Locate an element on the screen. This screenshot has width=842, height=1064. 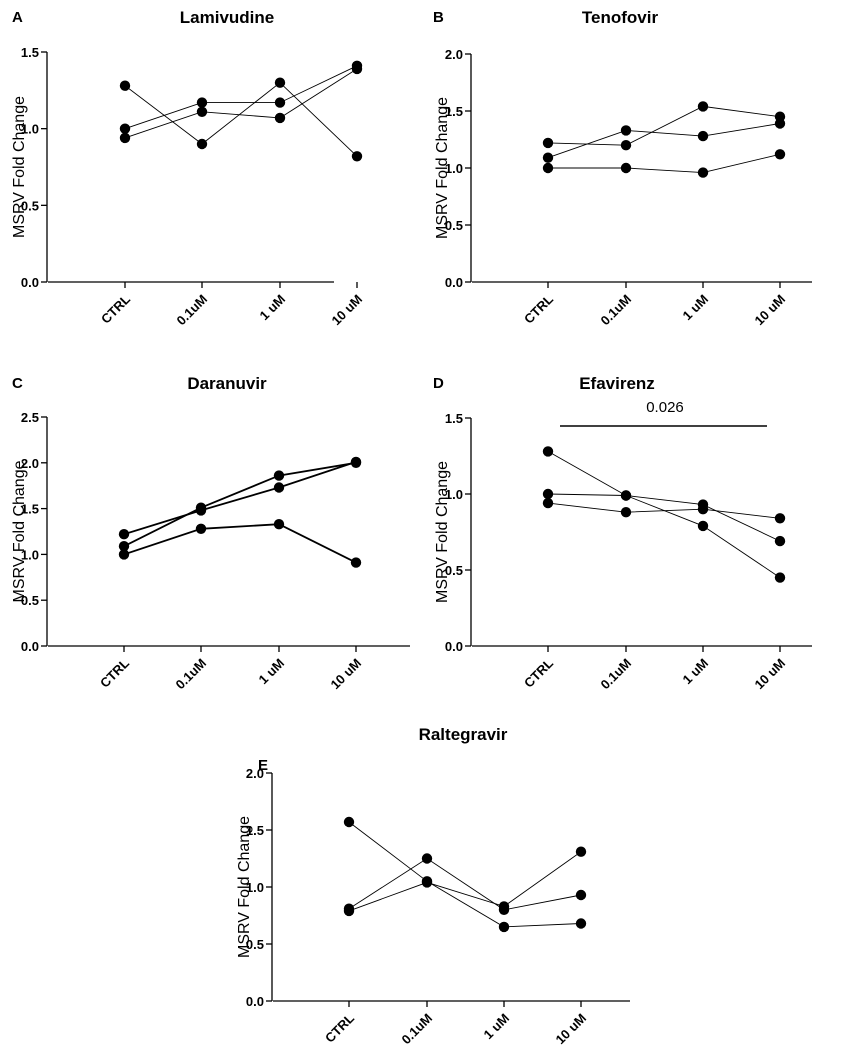
p-value-label: 0.026 is located at coordinates (665, 407).